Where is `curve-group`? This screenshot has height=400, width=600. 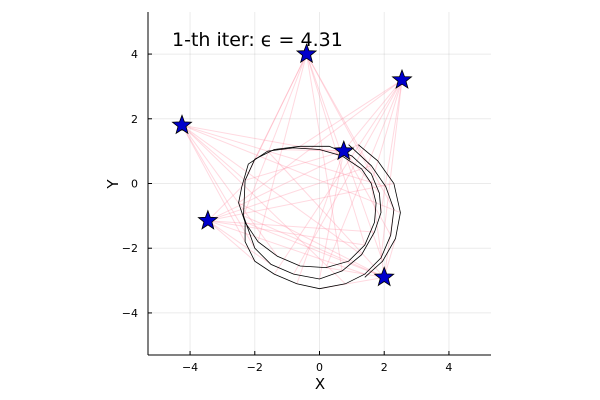
curve-group is located at coordinates (319, 217).